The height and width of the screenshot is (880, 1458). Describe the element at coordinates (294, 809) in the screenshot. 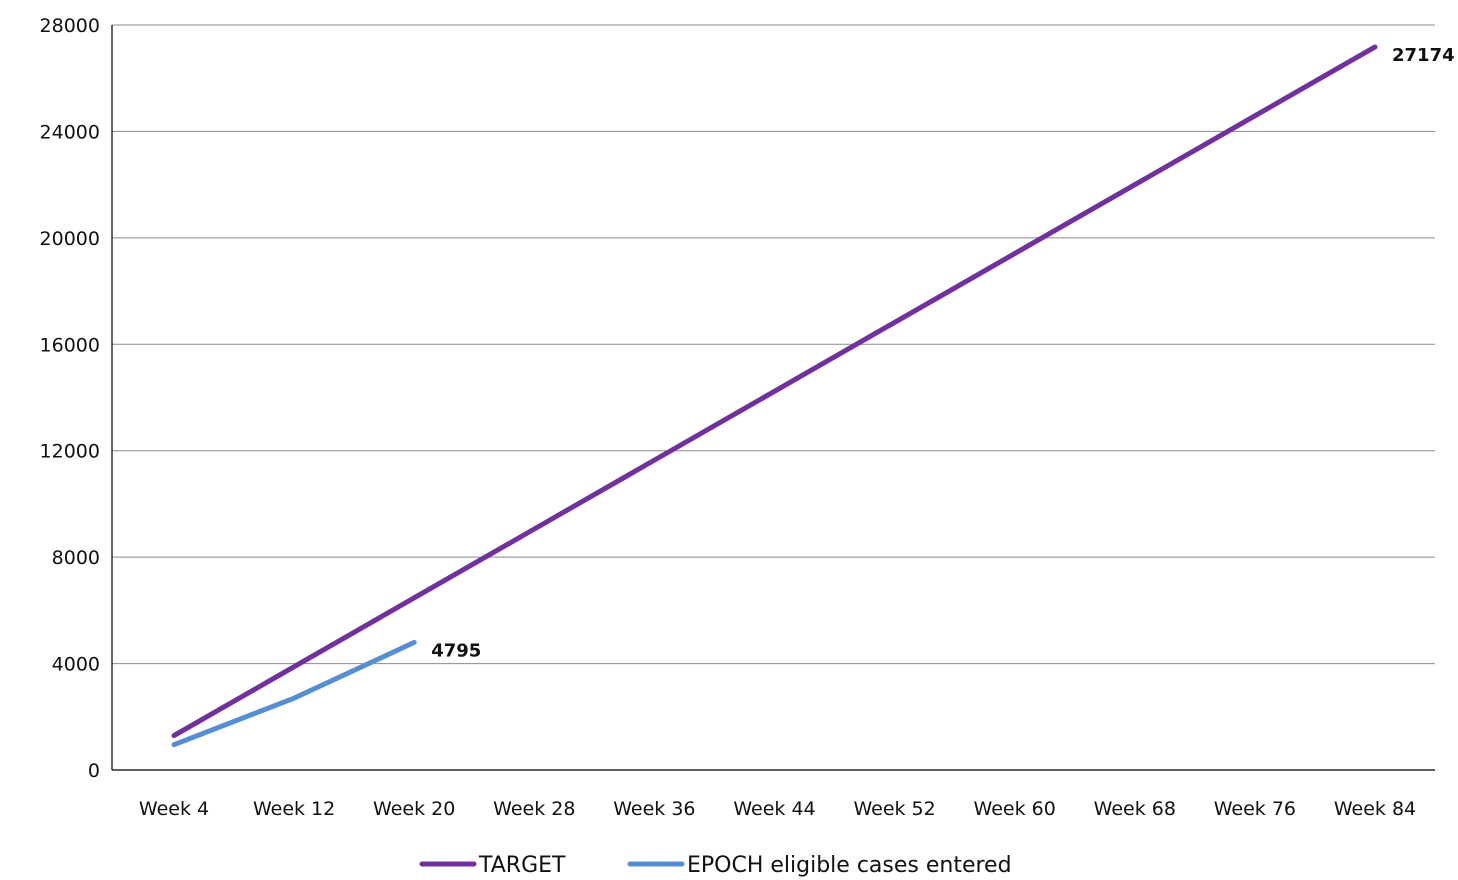

I see `x-tick-label: Week 12` at that location.